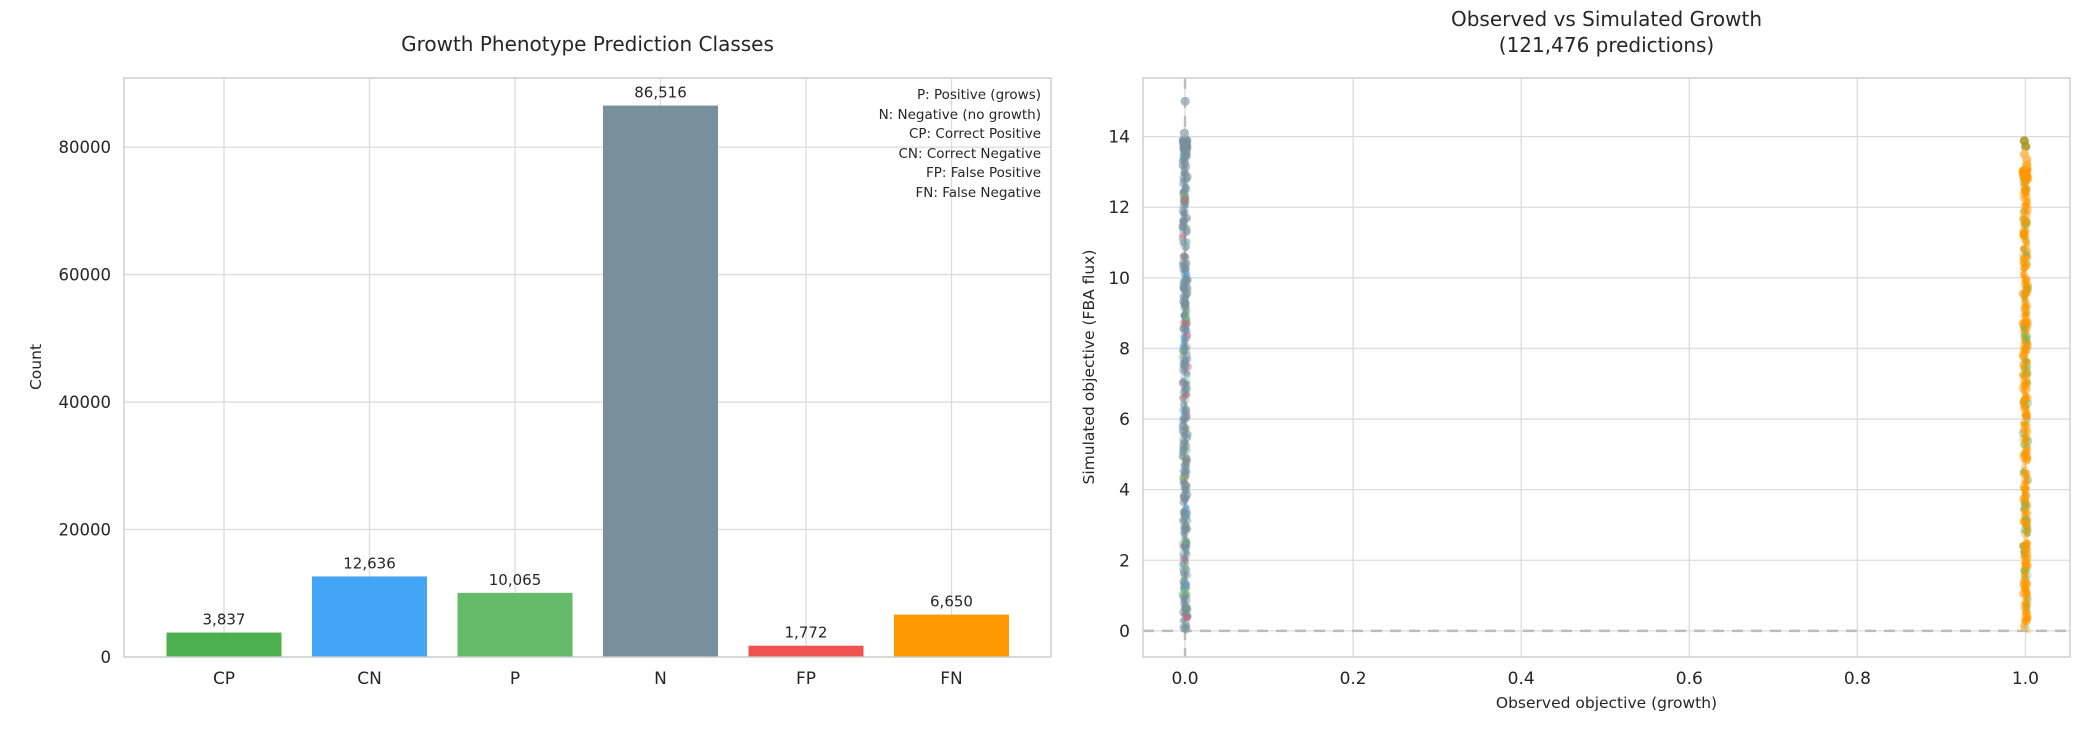 The image size is (2085, 735). Describe the element at coordinates (85, 530) in the screenshot. I see `y-tick-label: 20000` at that location.